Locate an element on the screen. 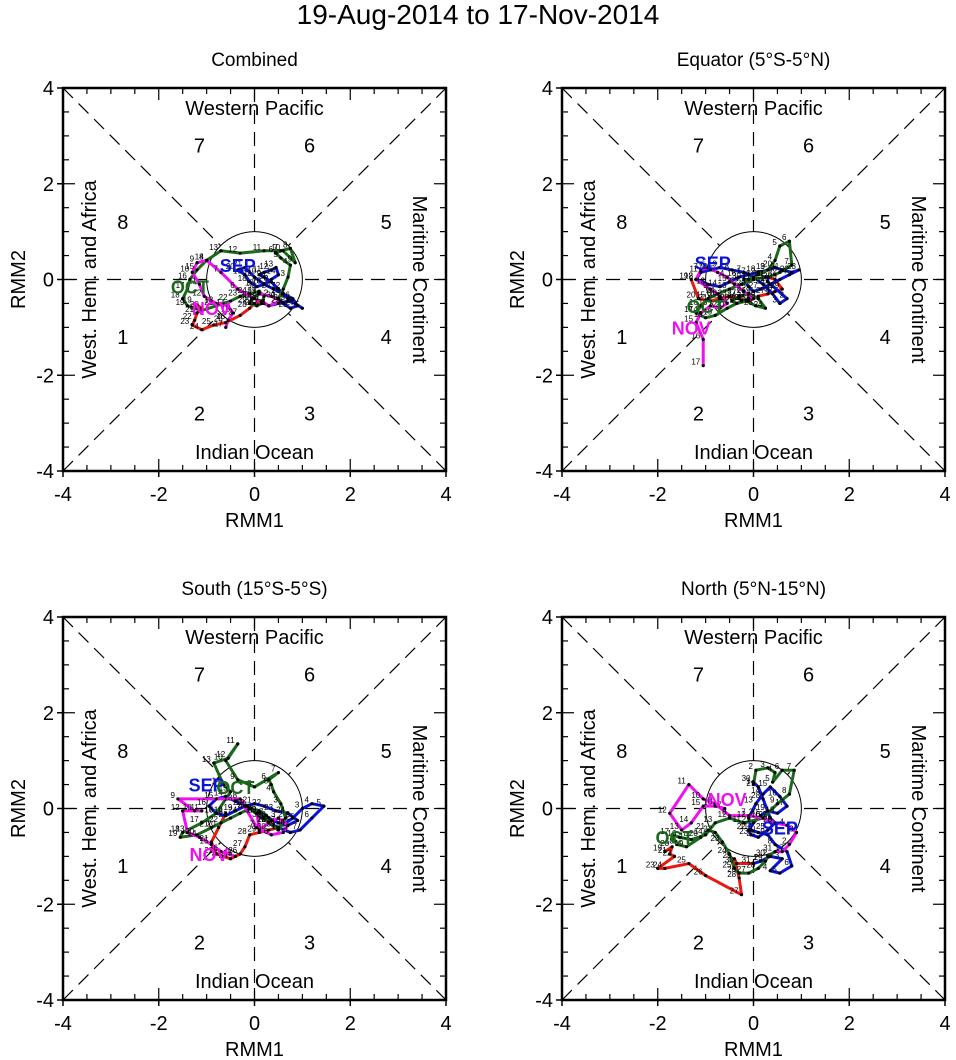 This screenshot has width=956, height=1060. panel-title: North (5°N-15°N) is located at coordinates (753, 589).